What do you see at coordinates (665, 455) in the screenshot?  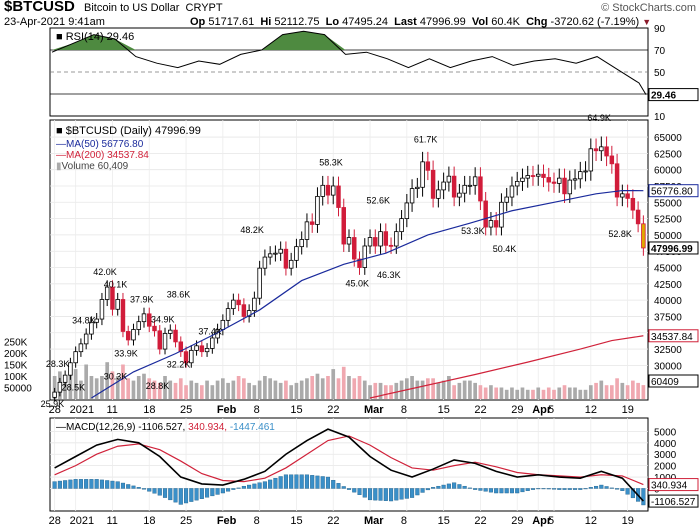 I see `macd-tick-label: 3000` at bounding box center [665, 455].